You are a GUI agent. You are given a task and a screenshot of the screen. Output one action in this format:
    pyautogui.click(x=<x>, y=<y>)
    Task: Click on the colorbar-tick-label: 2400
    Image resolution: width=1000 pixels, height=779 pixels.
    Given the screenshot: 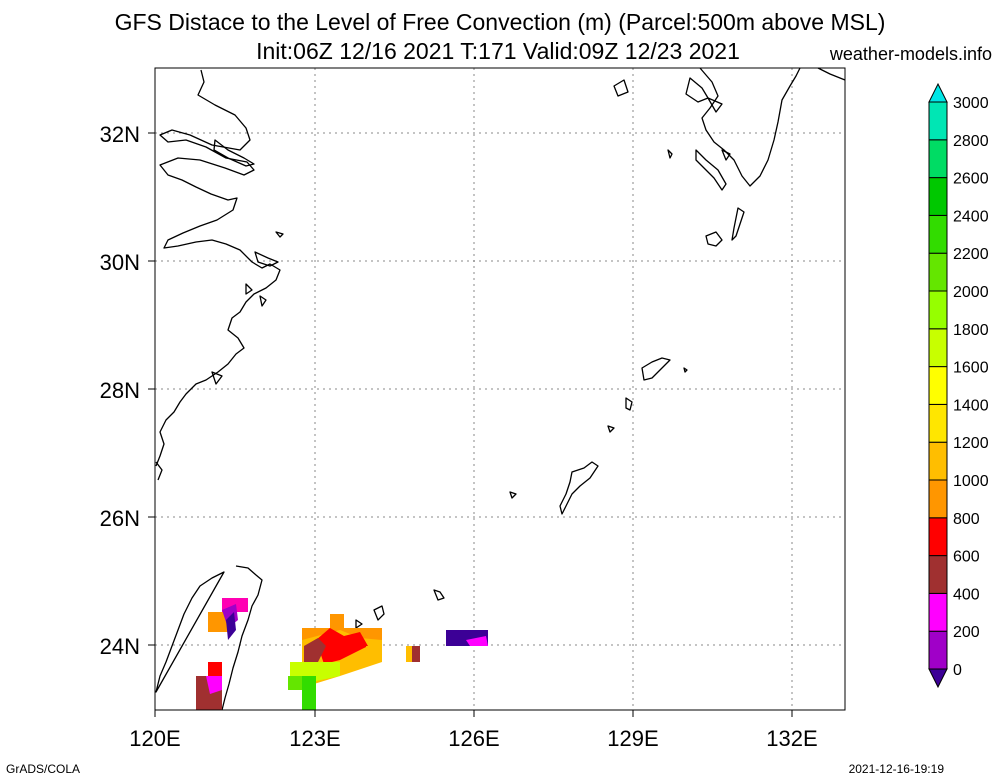 What is the action you would take?
    pyautogui.click(x=971, y=216)
    